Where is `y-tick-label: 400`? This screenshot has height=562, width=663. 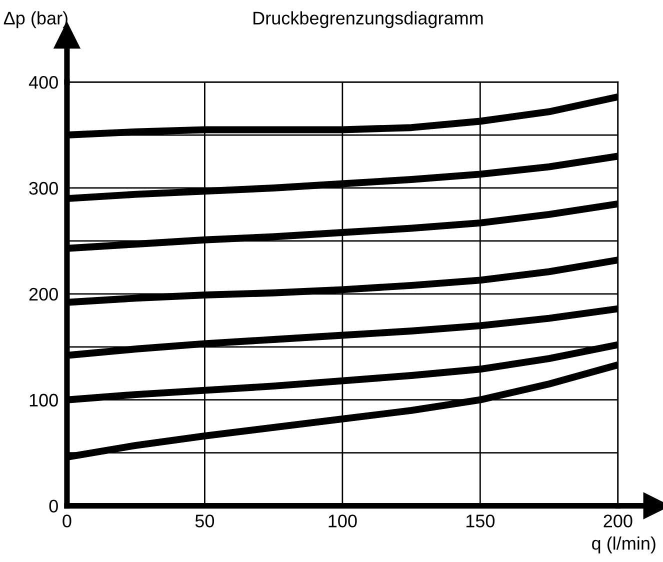 y-tick-label: 400 is located at coordinates (43, 82).